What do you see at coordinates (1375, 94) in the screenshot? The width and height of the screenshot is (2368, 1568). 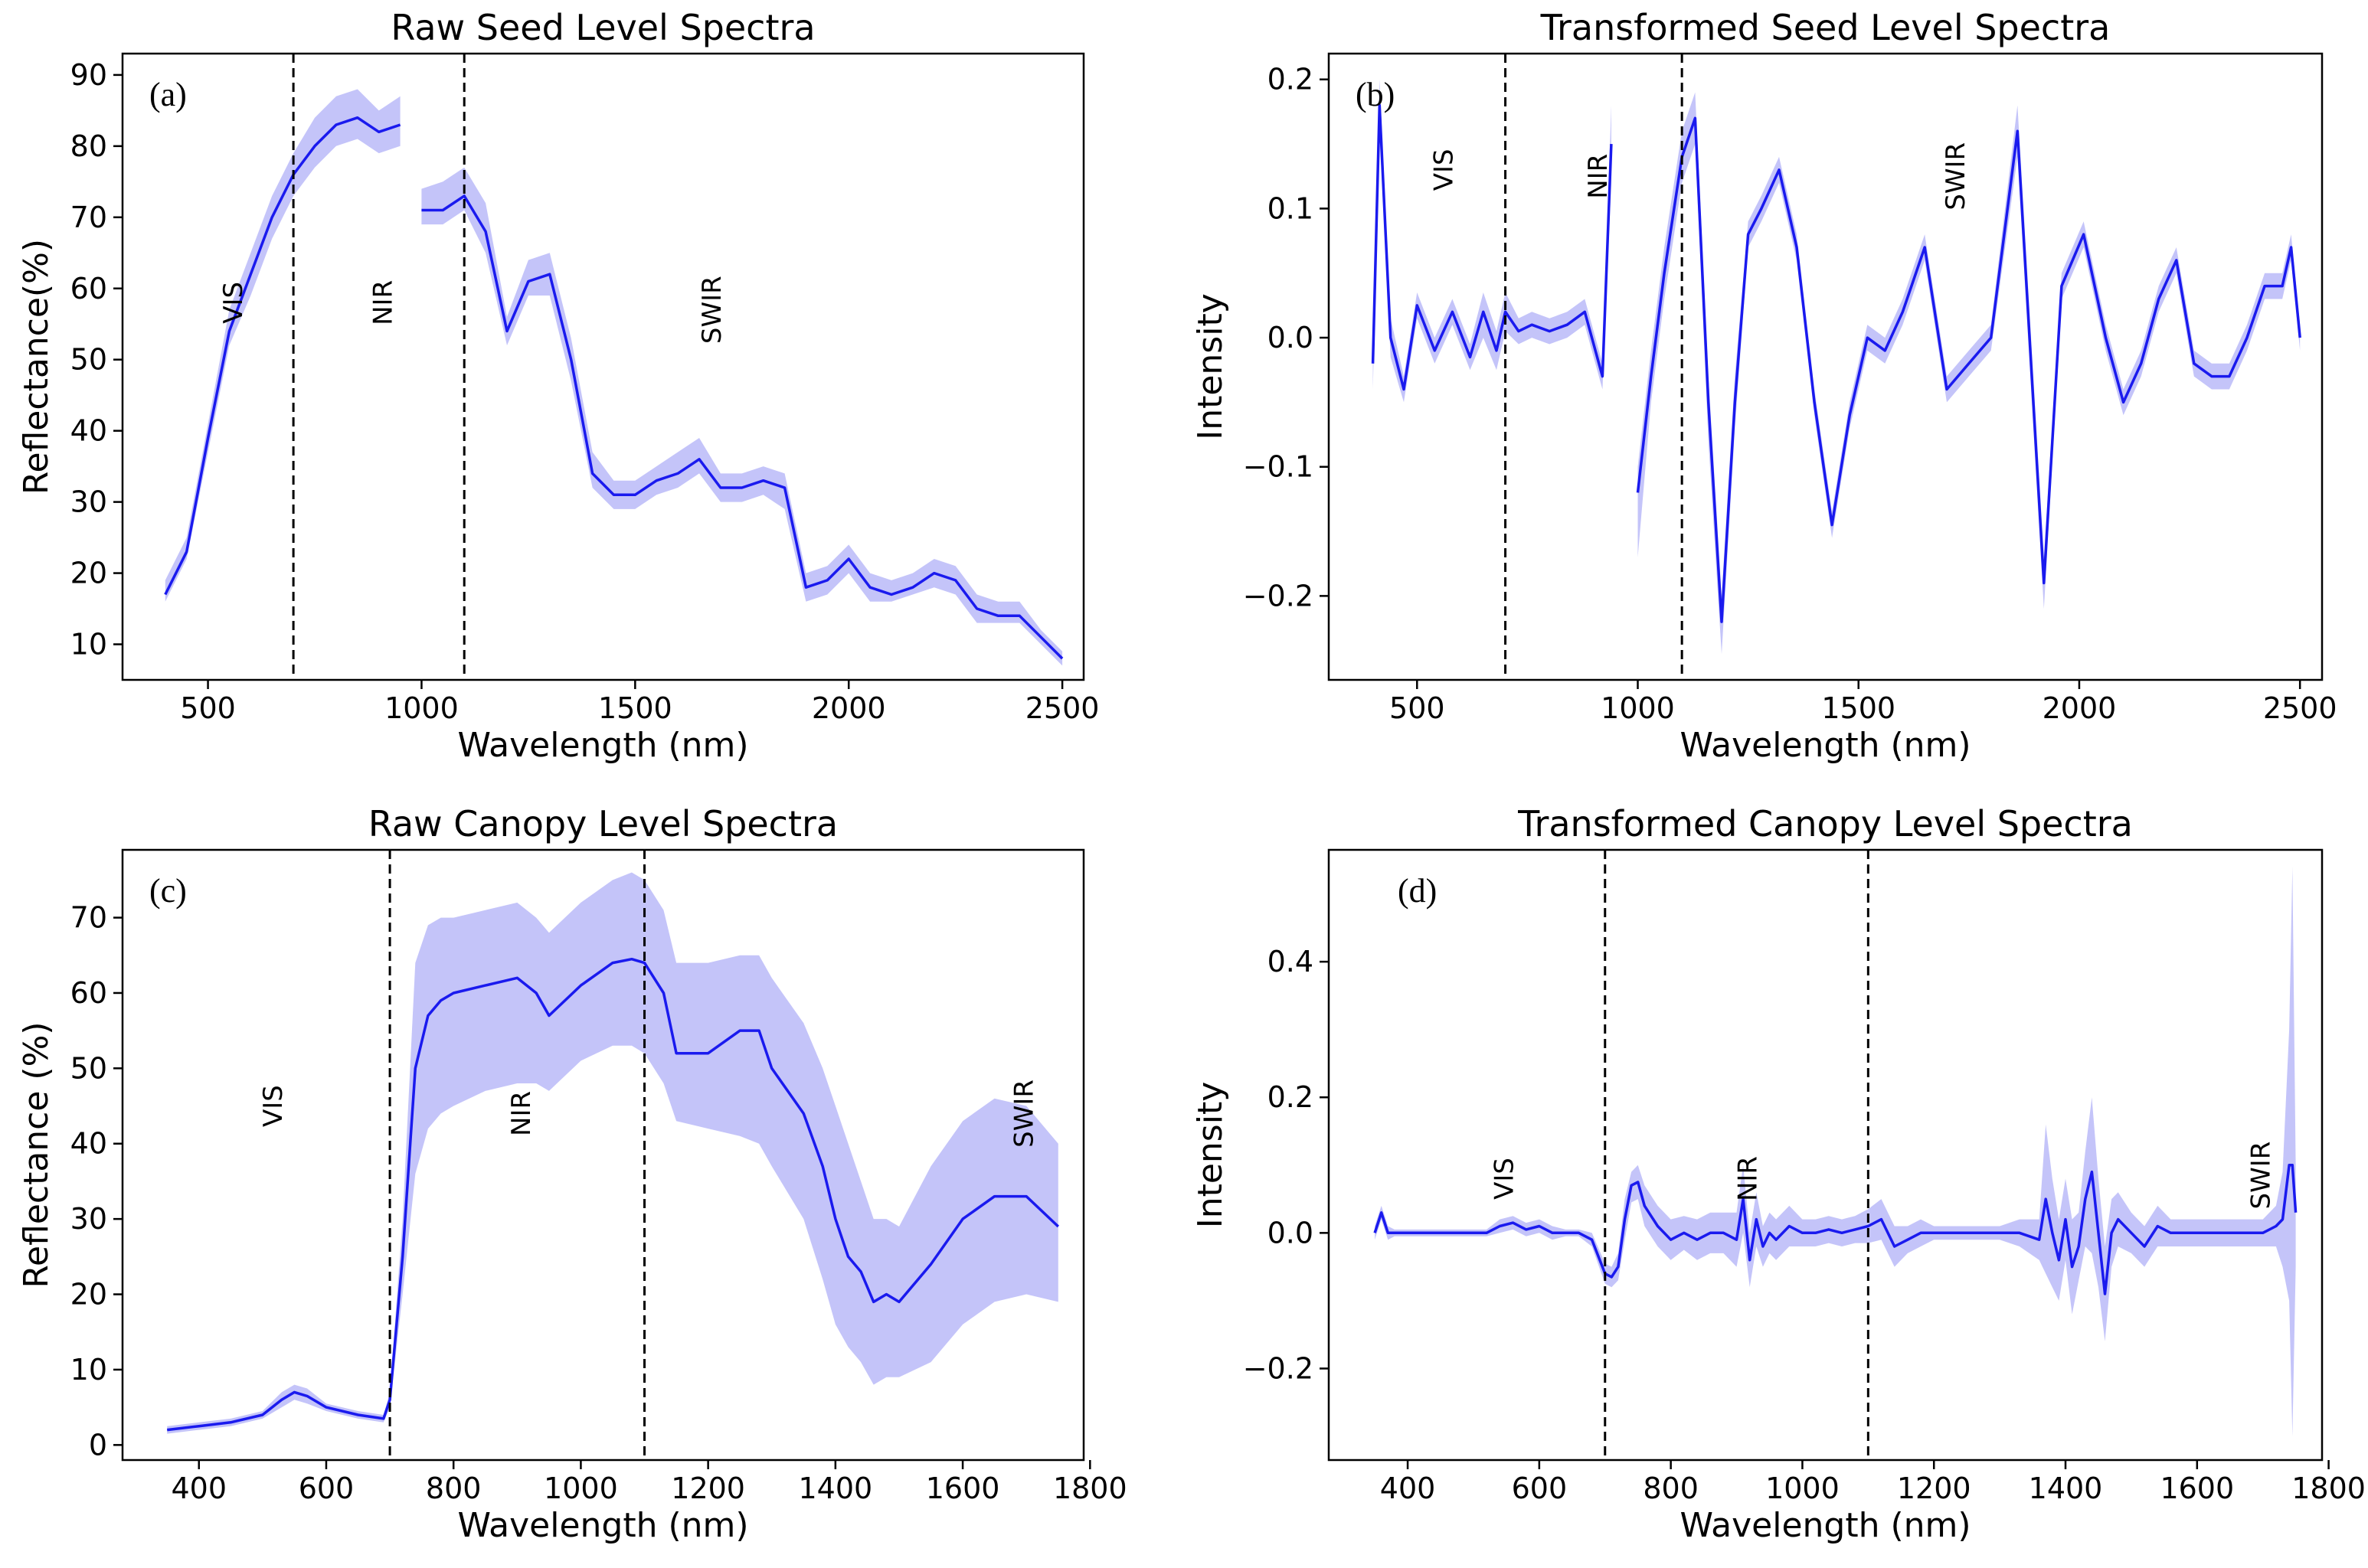 I see `panel-label: (b)` at bounding box center [1375, 94].